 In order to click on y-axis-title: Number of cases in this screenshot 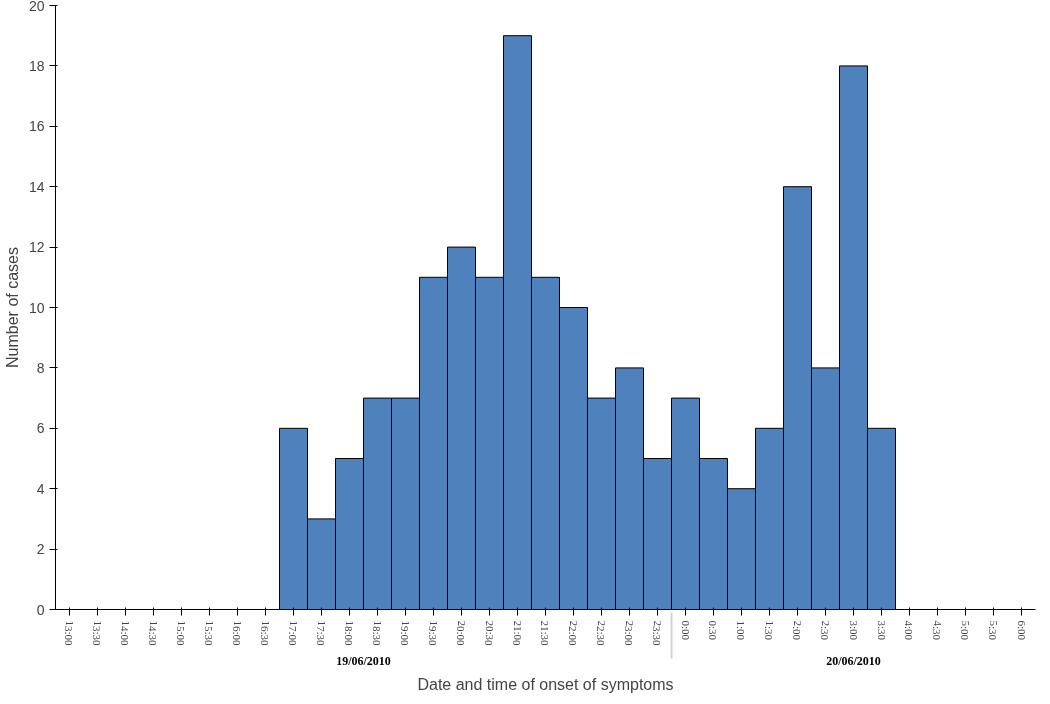, I will do `click(12, 307)`.